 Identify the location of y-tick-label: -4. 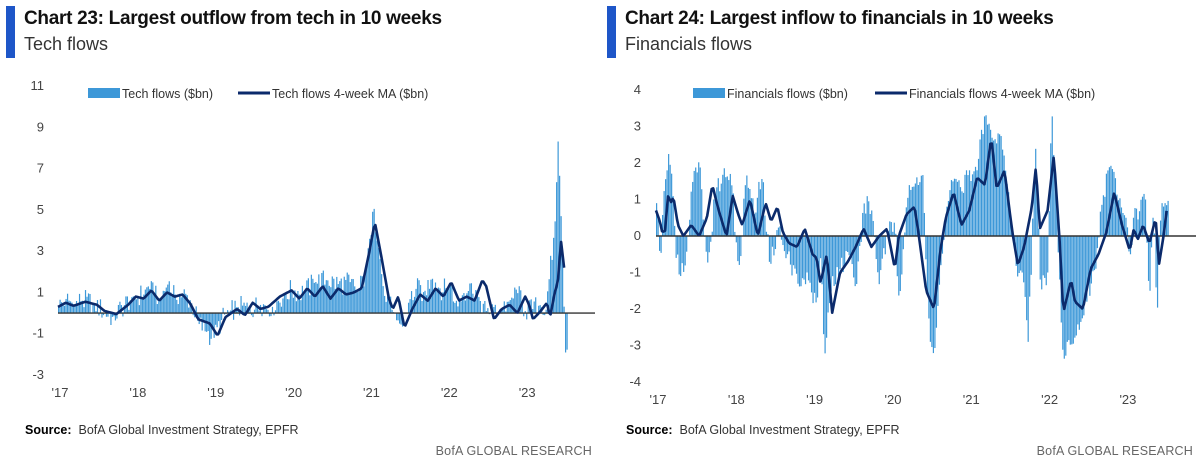
(635, 381).